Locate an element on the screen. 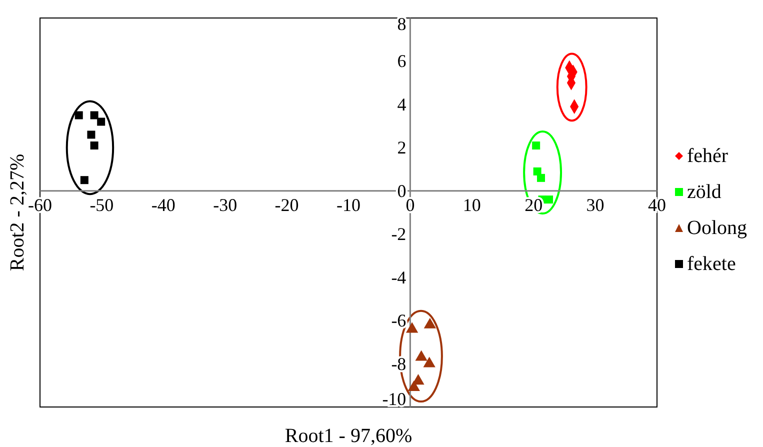 Image resolution: width=763 pixels, height=447 pixels. y-axis-title: Root2 - 2,27% is located at coordinates (17, 212).